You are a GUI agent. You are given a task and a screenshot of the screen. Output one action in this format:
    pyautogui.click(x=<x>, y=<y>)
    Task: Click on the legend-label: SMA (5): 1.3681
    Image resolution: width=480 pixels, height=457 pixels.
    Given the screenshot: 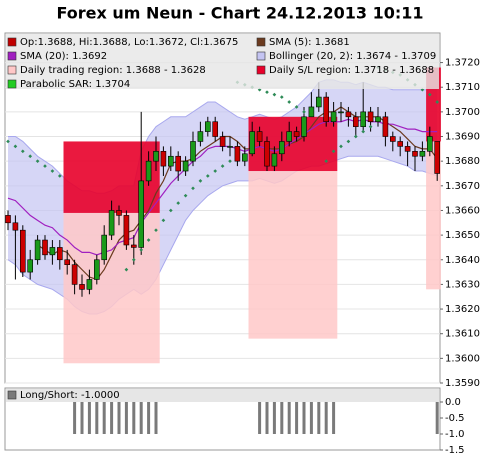 What is the action you would take?
    pyautogui.click(x=309, y=42)
    